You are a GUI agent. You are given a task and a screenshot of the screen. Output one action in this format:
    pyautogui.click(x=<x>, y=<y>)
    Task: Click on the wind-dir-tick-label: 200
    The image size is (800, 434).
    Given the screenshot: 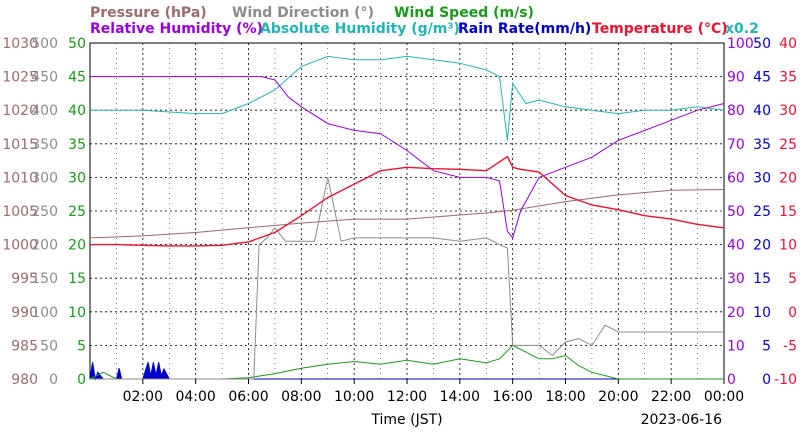 What is the action you would take?
    pyautogui.click(x=44, y=246)
    